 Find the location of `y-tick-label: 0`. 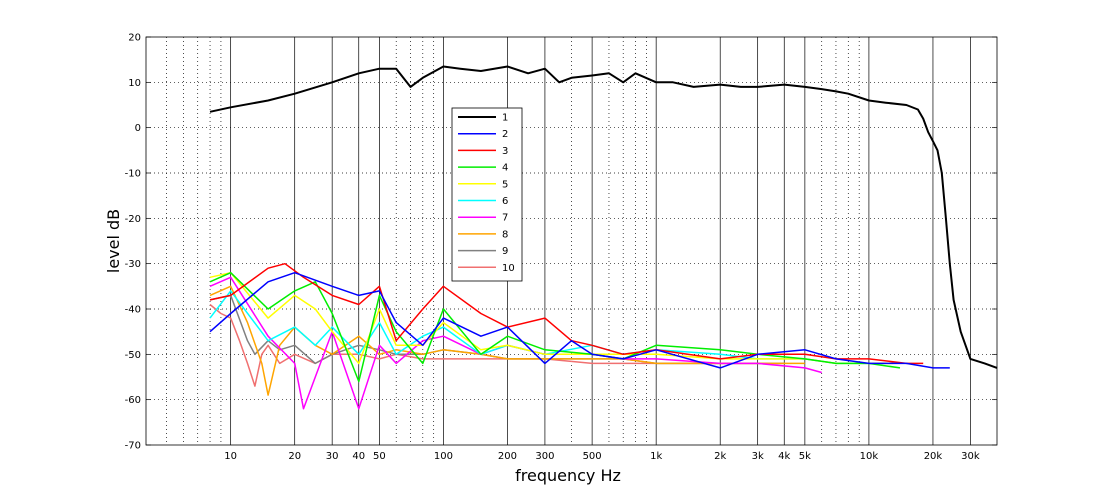

y-tick-label: 0 is located at coordinates (138, 128).